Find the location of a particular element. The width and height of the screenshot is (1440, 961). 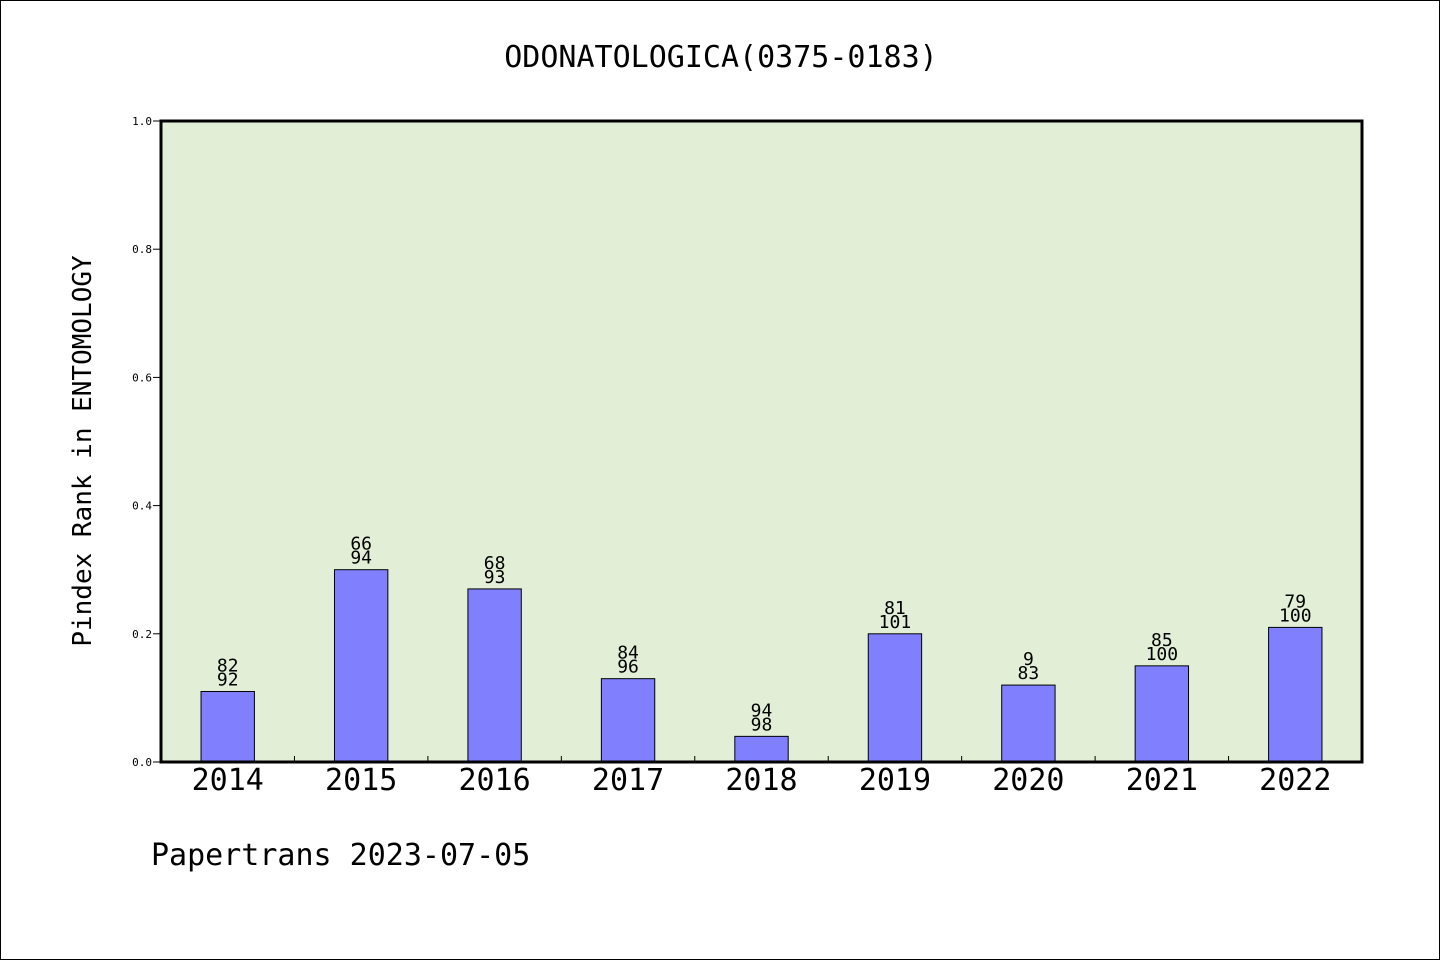

x-tick-label: 2019 is located at coordinates (895, 780).